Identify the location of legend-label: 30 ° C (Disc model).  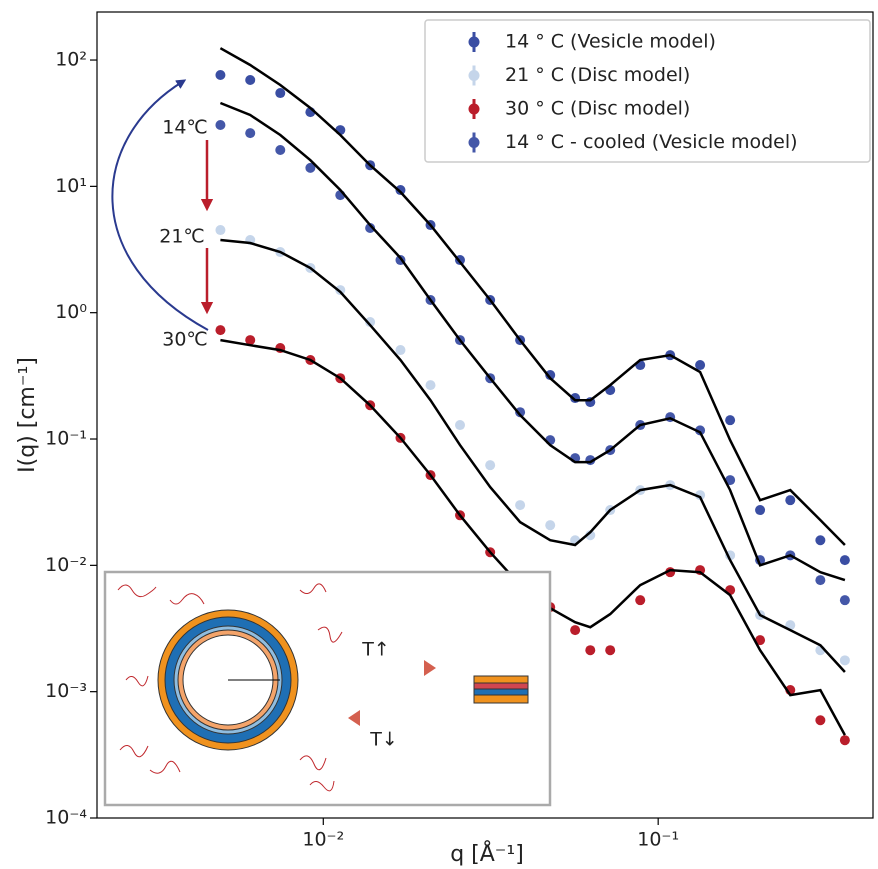
(597, 109).